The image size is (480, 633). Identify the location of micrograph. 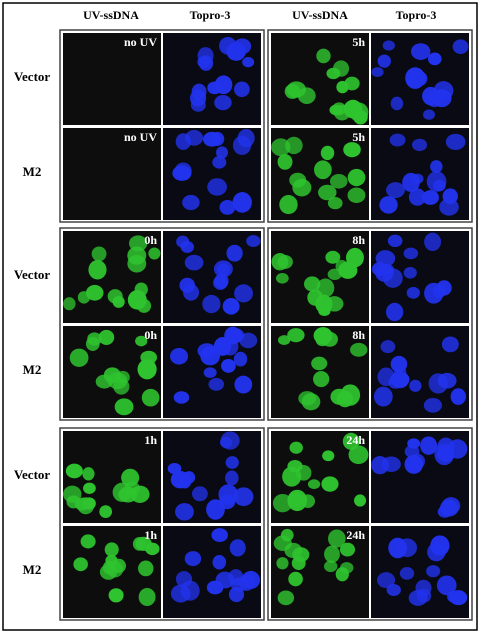
(112, 174).